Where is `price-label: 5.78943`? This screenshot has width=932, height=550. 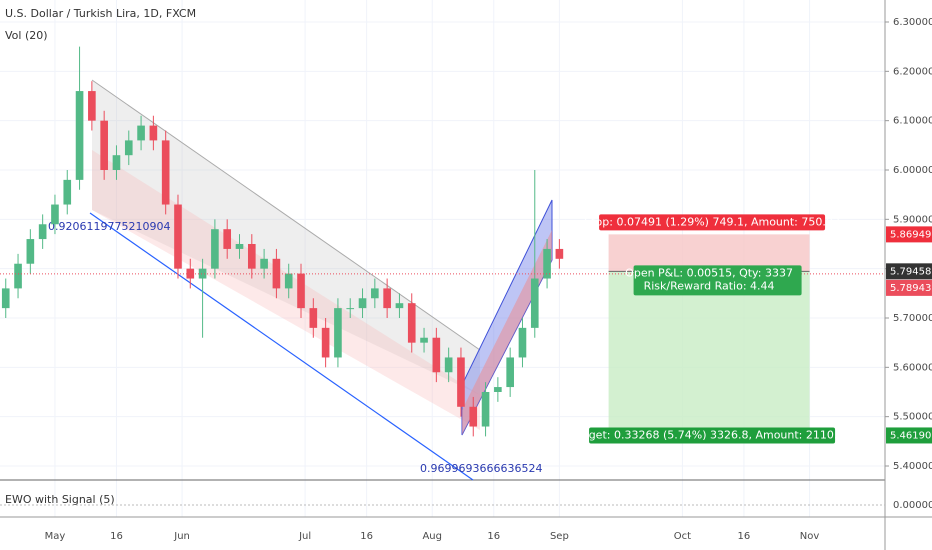 price-label: 5.78943 is located at coordinates (910, 288).